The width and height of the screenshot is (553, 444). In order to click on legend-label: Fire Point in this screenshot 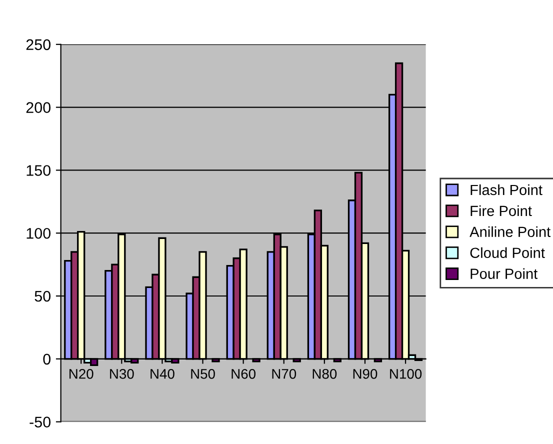, I will do `click(501, 210)`.